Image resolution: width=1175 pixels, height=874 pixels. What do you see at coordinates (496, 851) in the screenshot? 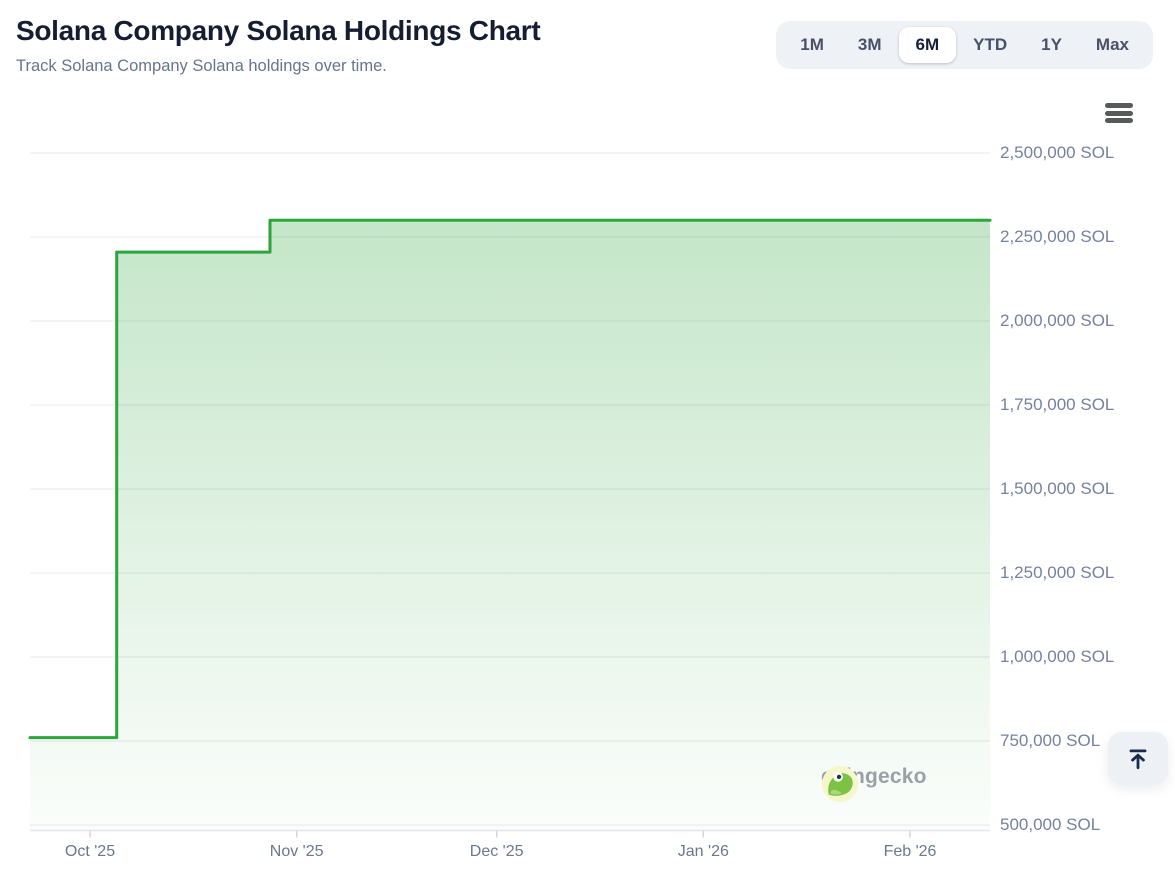
I see `x-axis-label: Dec '25` at bounding box center [496, 851].